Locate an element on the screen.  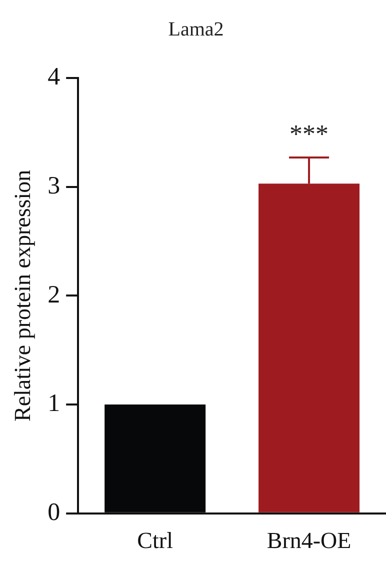
y-tick-label: 1 is located at coordinates (54, 404).